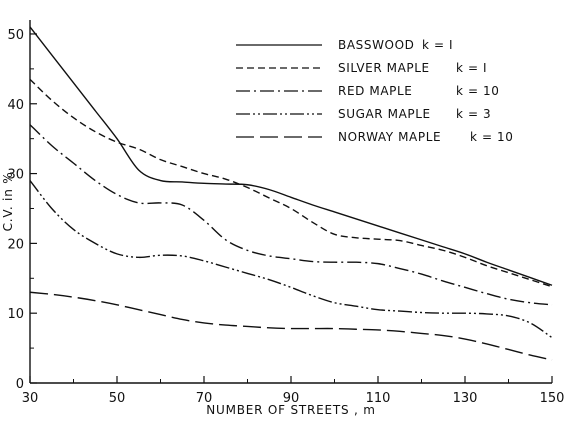 The image size is (568, 426). What do you see at coordinates (552, 398) in the screenshot?
I see `x-tick-label: 150` at bounding box center [552, 398].